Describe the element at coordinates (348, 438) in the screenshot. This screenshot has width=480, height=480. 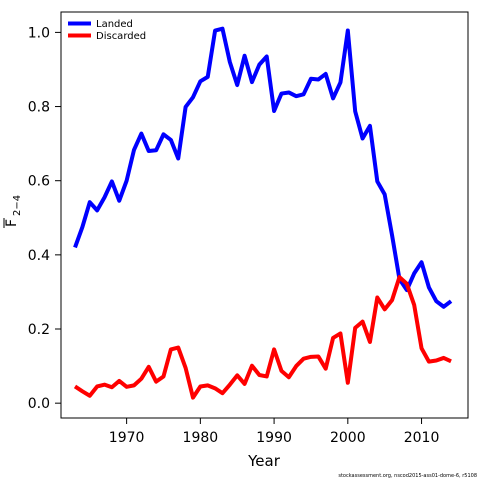
I see `x-tick-label-2000: 2000` at that location.